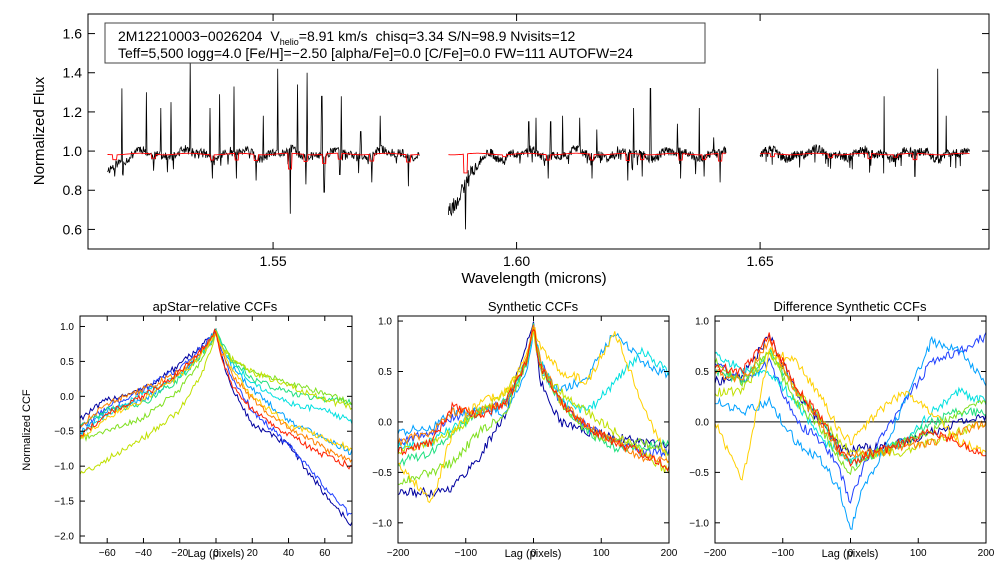  Describe the element at coordinates (533, 278) in the screenshot. I see `spectrum-x-label: Wavelength (microns)` at that location.